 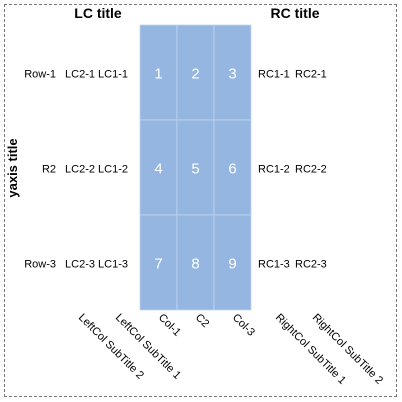 I want to click on cell-value-label: 3, so click(x=232, y=74).